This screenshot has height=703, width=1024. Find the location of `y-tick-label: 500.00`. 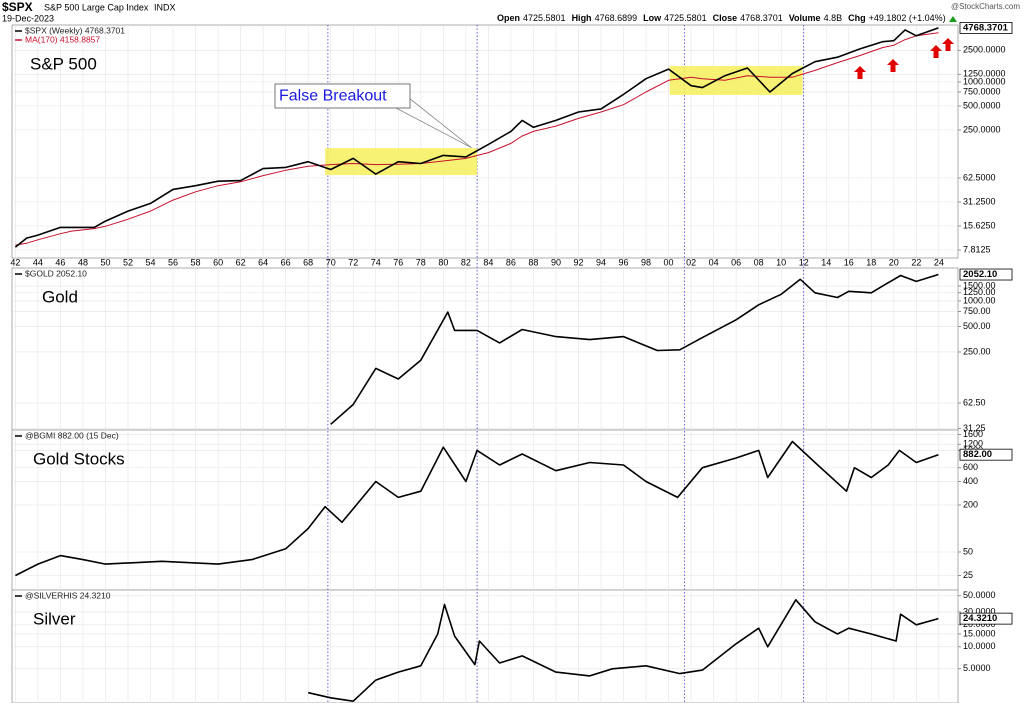

y-tick-label: 500.00 is located at coordinates (977, 326).